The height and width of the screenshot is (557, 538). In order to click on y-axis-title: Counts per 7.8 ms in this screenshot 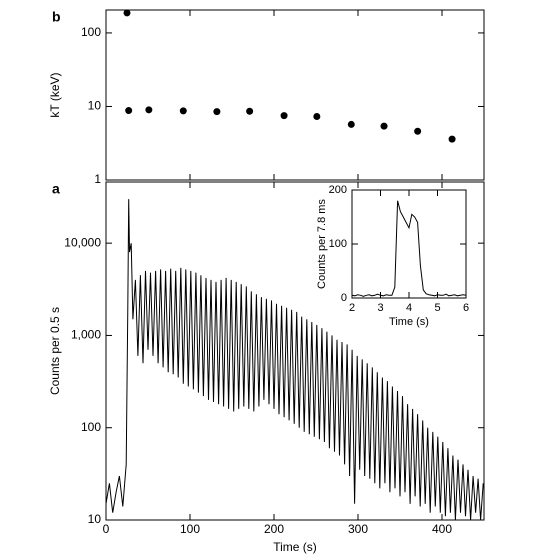, I will do `click(322, 244)`.